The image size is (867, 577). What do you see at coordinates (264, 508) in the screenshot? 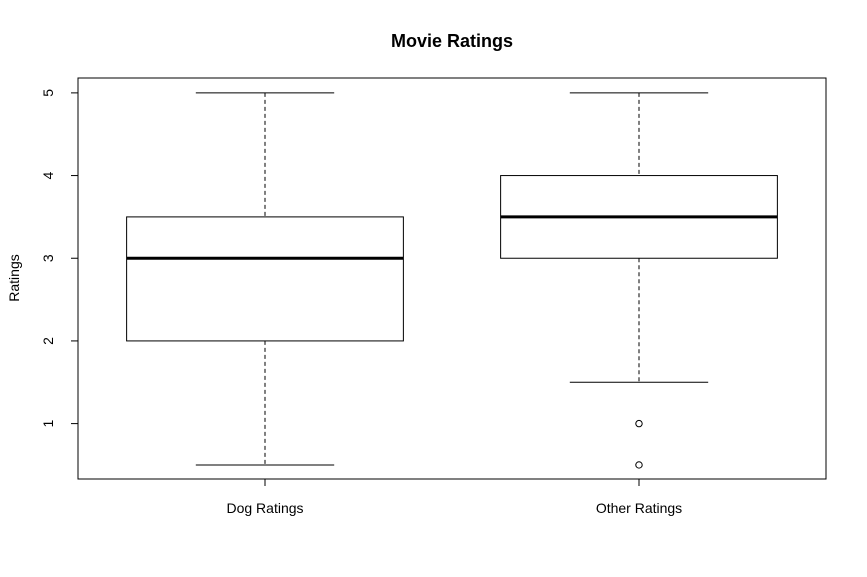
I see `x-tick-label: Dog Ratings` at bounding box center [264, 508].